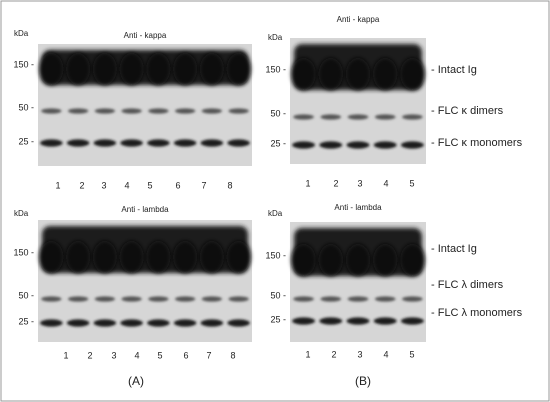  What do you see at coordinates (467, 285) in the screenshot?
I see `band-label: - FLC λ dimers` at bounding box center [467, 285].